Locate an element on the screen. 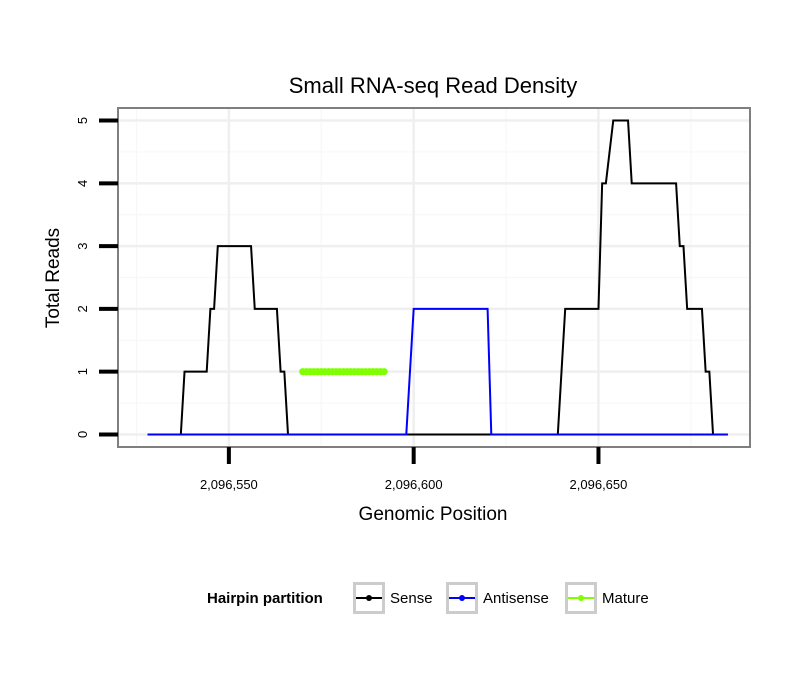 The height and width of the screenshot is (690, 810). y-tick-label-2: 2 is located at coordinates (82, 308).